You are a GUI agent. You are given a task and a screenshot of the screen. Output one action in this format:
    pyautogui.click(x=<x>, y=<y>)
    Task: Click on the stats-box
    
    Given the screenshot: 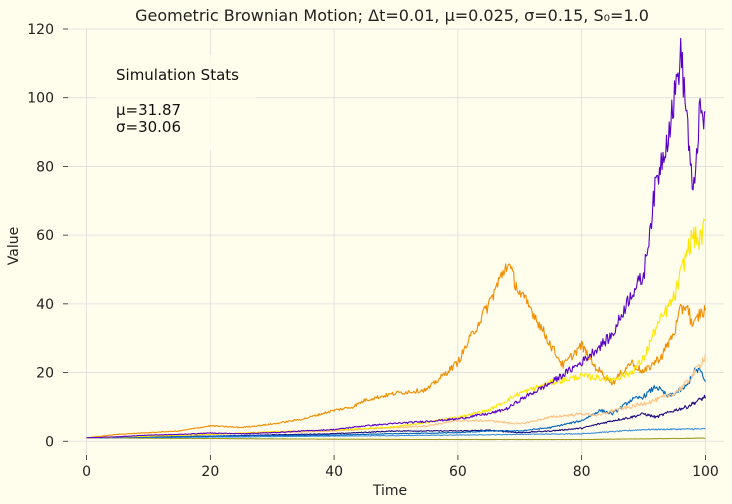 What is the action you would take?
    pyautogui.click(x=176, y=102)
    